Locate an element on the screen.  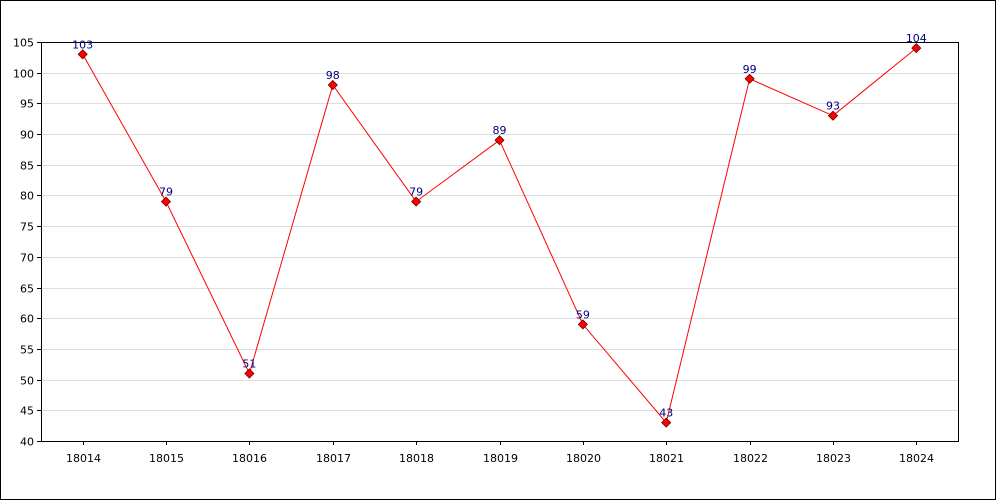
x-tick-label: 18017 is located at coordinates (333, 458).